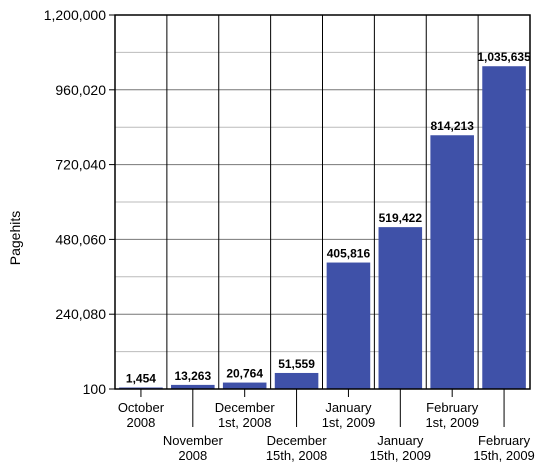 The height and width of the screenshot is (470, 550). I want to click on data-label: 51,559, so click(296, 364).